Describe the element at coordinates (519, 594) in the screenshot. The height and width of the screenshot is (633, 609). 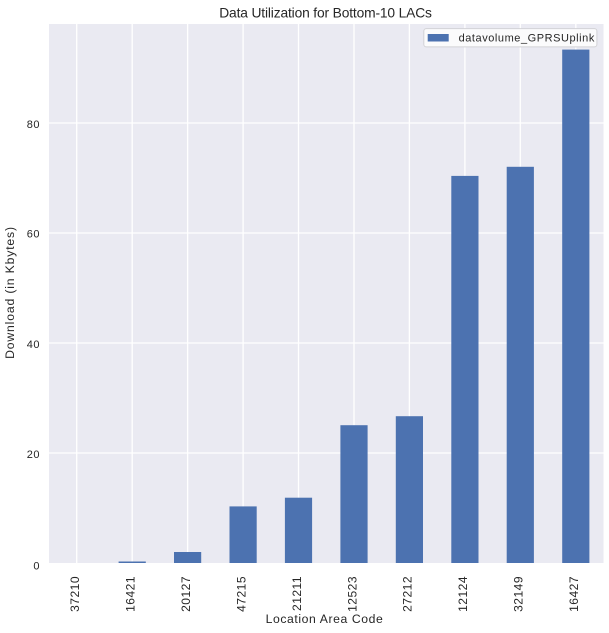
I see `svg-text: 32149` at that location.